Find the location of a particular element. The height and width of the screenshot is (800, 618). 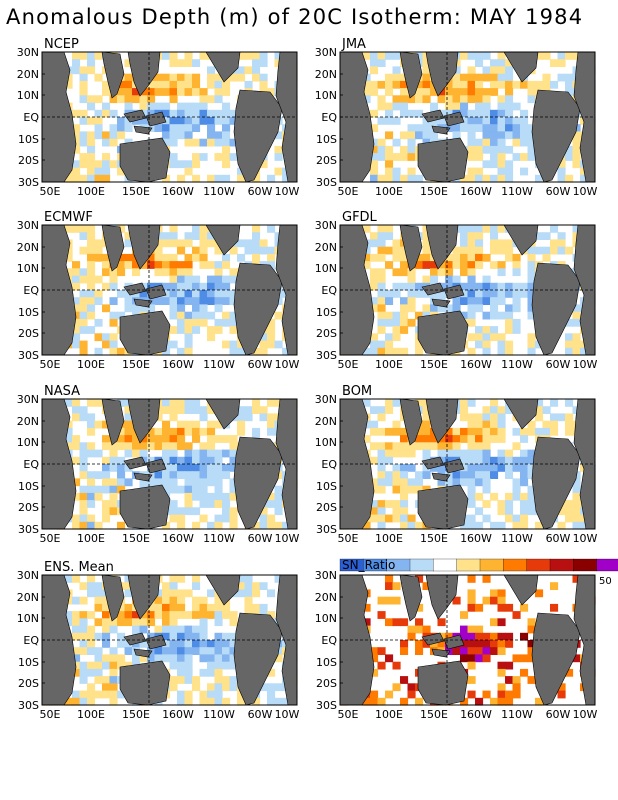

panel-title: NCEP is located at coordinates (61, 44).